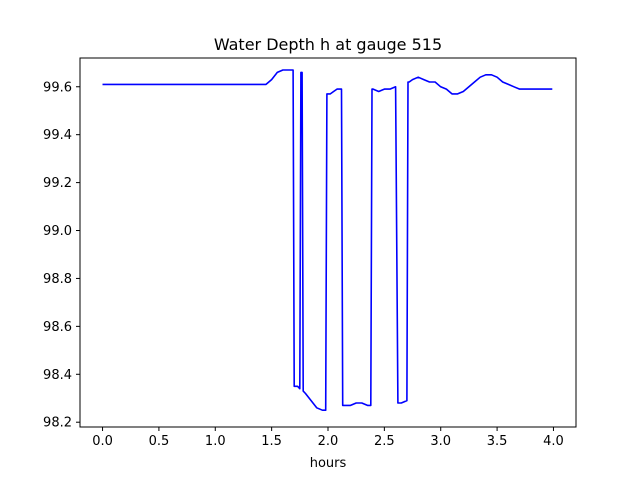 The height and width of the screenshot is (484, 640). What do you see at coordinates (57, 375) in the screenshot?
I see `y-tick-label: 98.4` at bounding box center [57, 375].